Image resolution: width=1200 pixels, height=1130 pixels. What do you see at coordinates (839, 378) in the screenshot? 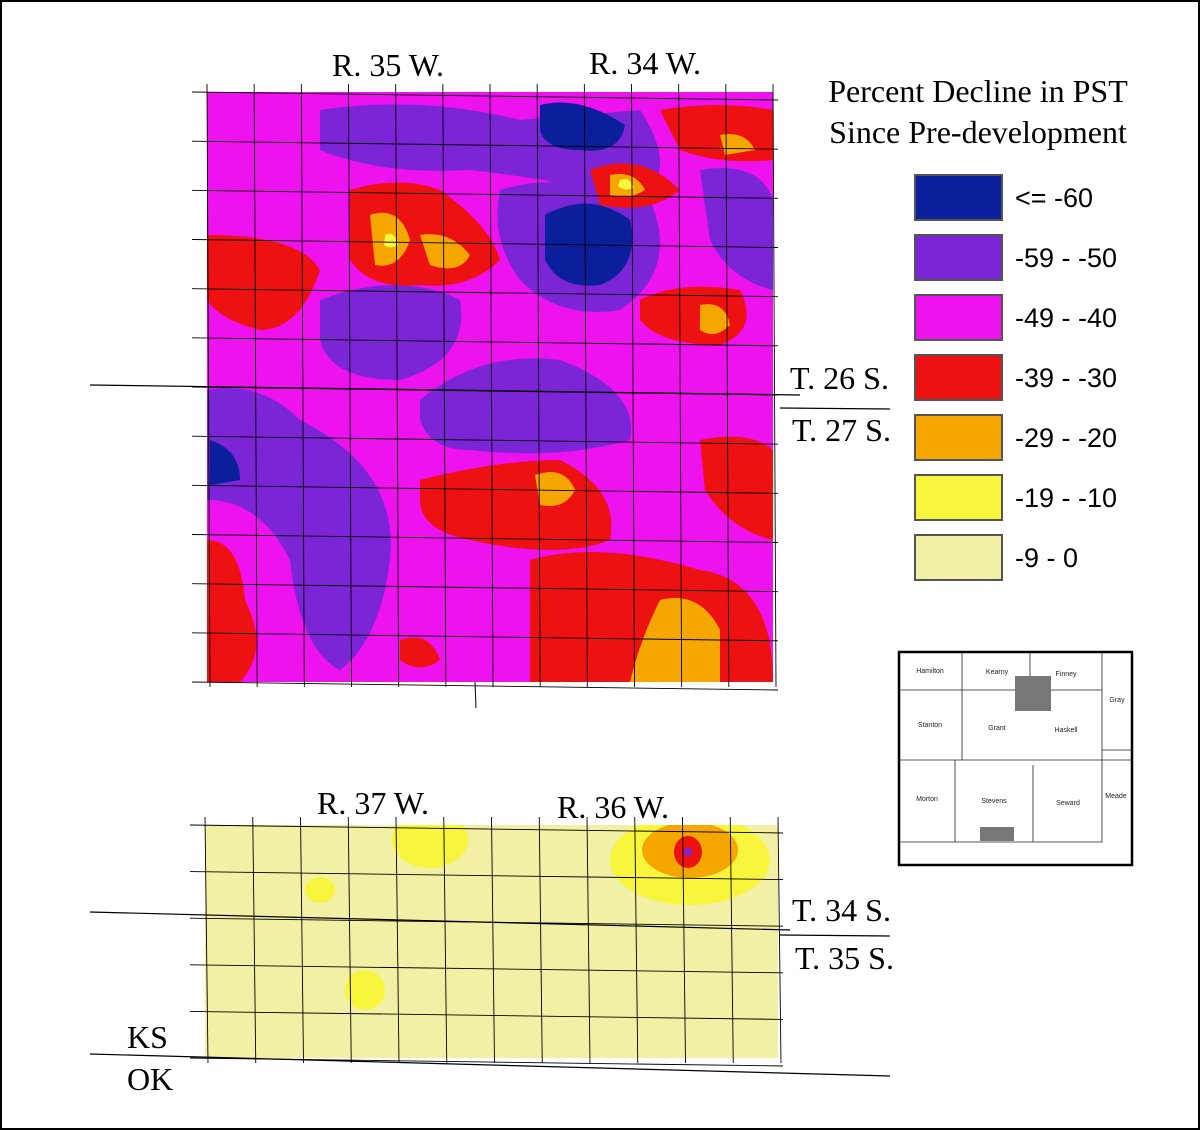
I see `township-label: T. 26 S.` at bounding box center [839, 378].